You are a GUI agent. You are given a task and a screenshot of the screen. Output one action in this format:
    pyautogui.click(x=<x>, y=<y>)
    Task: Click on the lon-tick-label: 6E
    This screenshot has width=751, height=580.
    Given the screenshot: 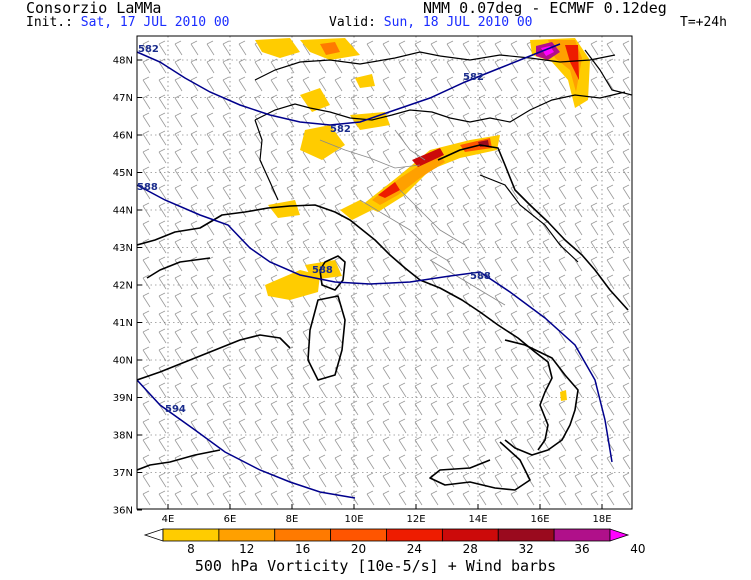 What is the action you would take?
    pyautogui.click(x=230, y=519)
    